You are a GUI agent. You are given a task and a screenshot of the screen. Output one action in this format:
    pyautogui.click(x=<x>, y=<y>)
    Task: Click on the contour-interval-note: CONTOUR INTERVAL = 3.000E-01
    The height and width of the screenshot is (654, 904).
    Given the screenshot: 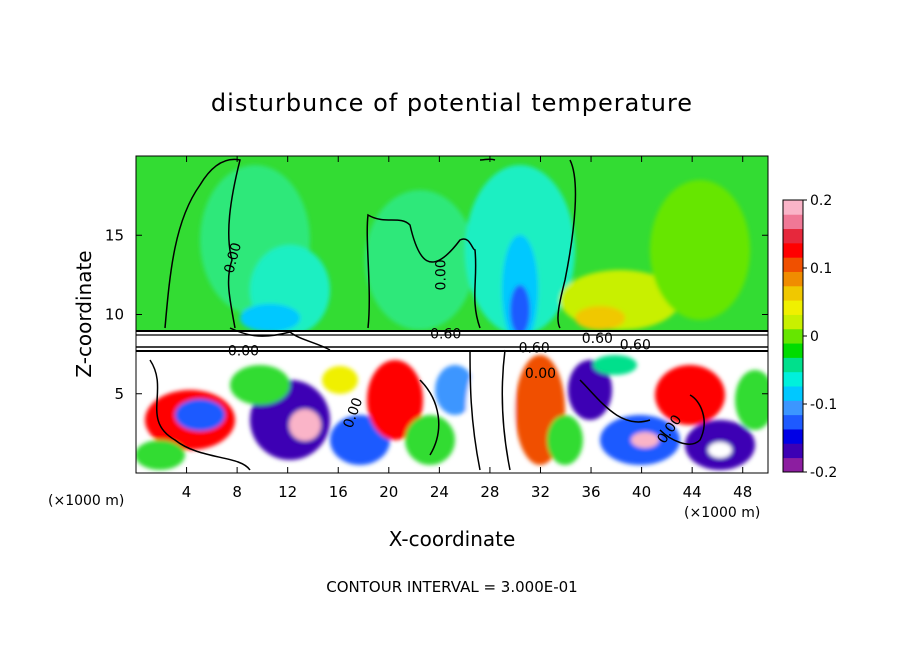 What is the action you would take?
    pyautogui.click(x=451, y=587)
    